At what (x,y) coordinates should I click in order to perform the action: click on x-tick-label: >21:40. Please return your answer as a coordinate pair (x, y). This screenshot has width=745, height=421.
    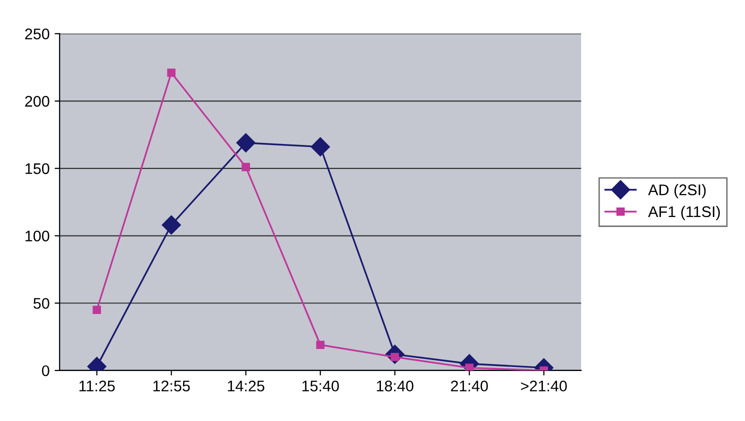
    Looking at the image, I should click on (544, 386).